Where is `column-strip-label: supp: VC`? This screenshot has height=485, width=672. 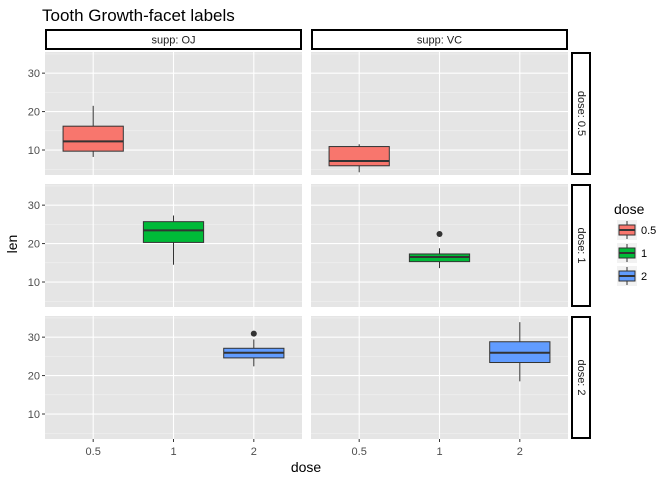 column-strip-label: supp: VC is located at coordinates (439, 41).